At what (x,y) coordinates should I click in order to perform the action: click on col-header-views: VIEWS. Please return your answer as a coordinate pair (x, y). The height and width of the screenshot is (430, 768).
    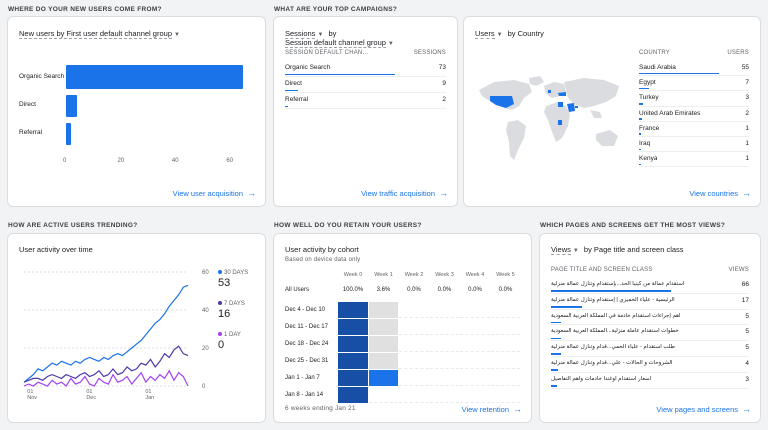
    Looking at the image, I should click on (738, 270).